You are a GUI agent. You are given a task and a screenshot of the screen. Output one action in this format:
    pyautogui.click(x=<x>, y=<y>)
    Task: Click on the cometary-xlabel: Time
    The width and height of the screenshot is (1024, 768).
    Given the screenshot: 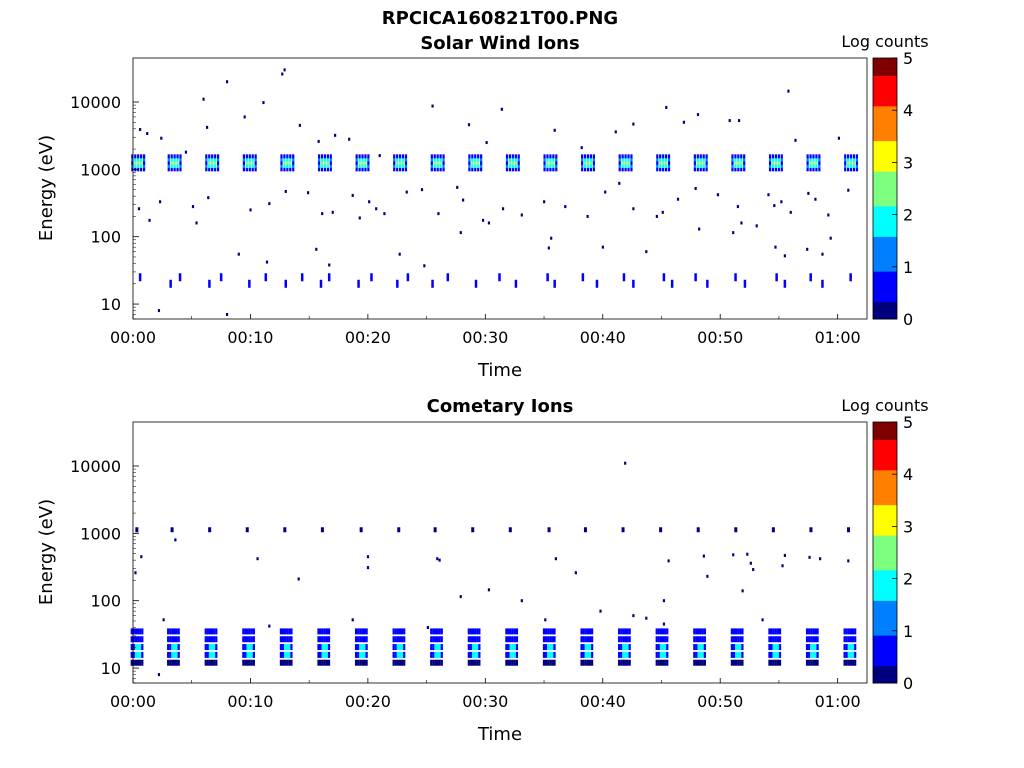 What is the action you would take?
    pyautogui.click(x=499, y=734)
    